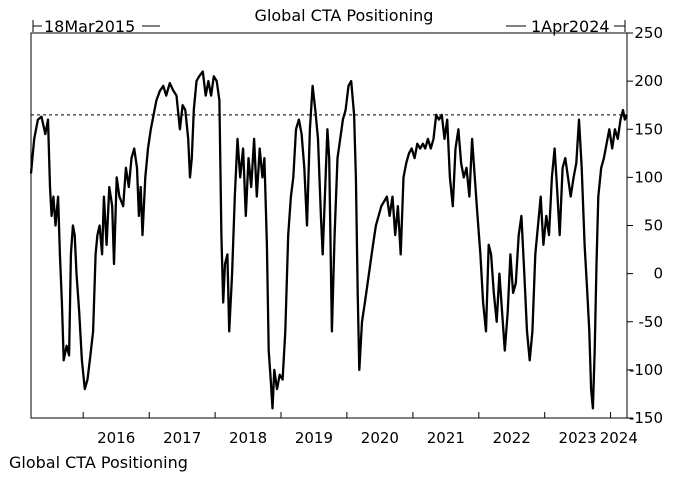 This screenshot has width=692, height=480. I want to click on y-tick-label: -150, so click(646, 418).